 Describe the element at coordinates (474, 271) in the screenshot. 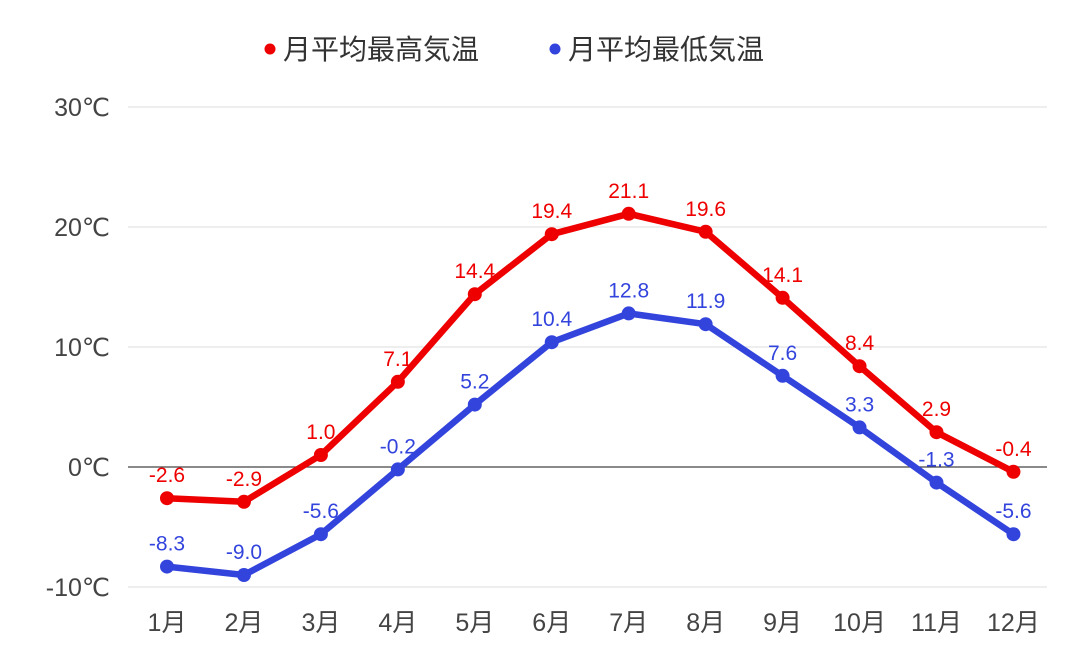

I see `data-label-high: 14.4` at that location.